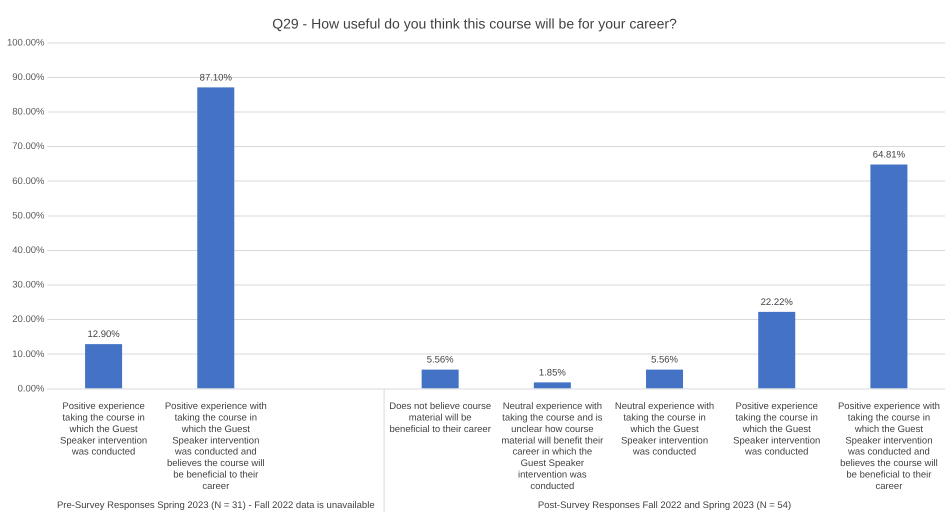 This screenshot has width=945, height=512. Describe the element at coordinates (664, 429) in the screenshot. I see `x-tick-label: Neutral experience with taking the course in which the Guest Speaker intervention was conducted` at that location.